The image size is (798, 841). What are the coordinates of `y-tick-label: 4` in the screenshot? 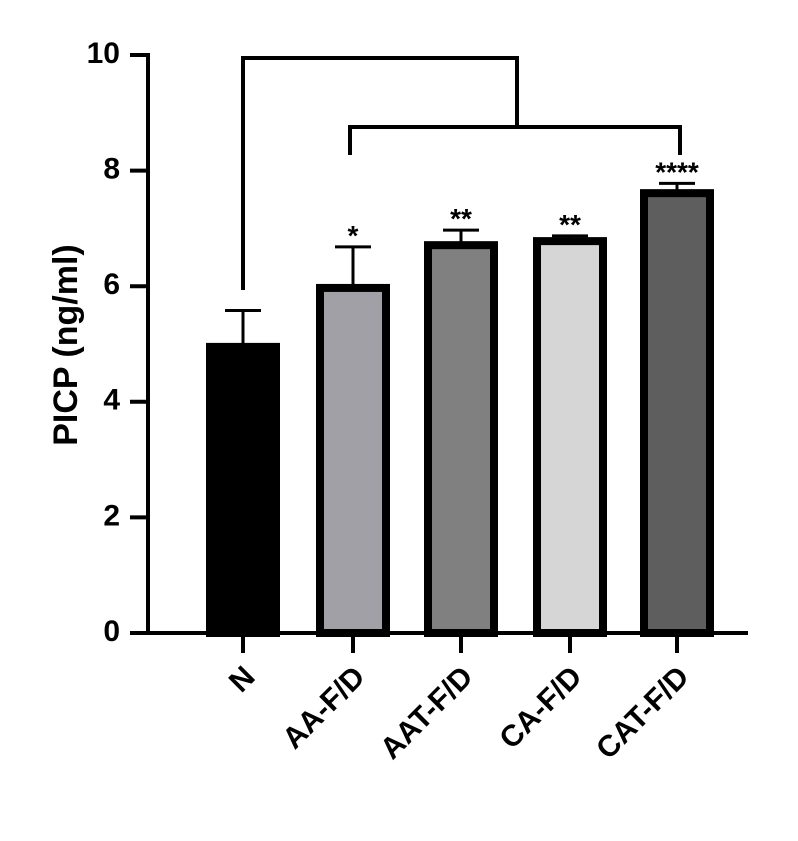 It's located at (111, 400).